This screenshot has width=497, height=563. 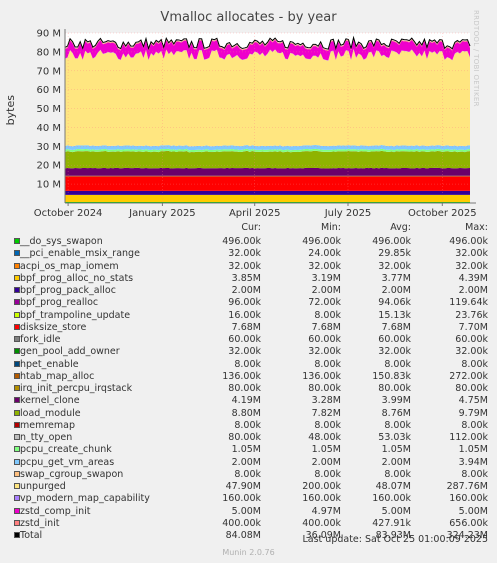 What do you see at coordinates (468, 376) in the screenshot?
I see `legend-value-max: 272.00k` at bounding box center [468, 376].